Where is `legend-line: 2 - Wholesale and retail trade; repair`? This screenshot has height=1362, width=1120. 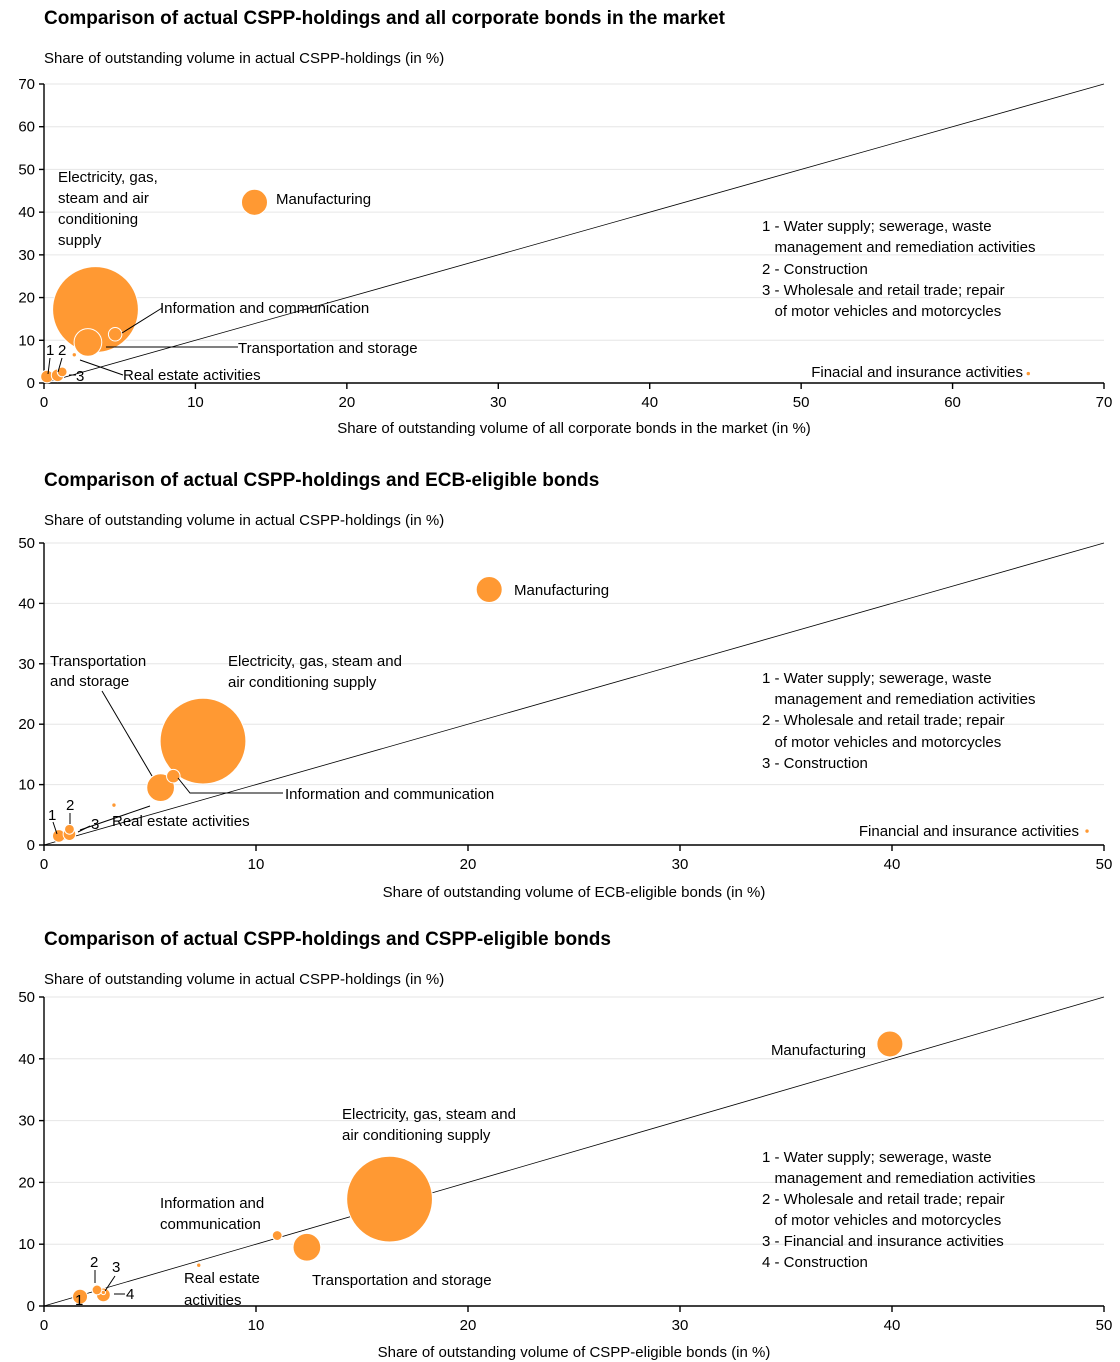 legend-line: 2 - Wholesale and retail trade; repair is located at coordinates (883, 720).